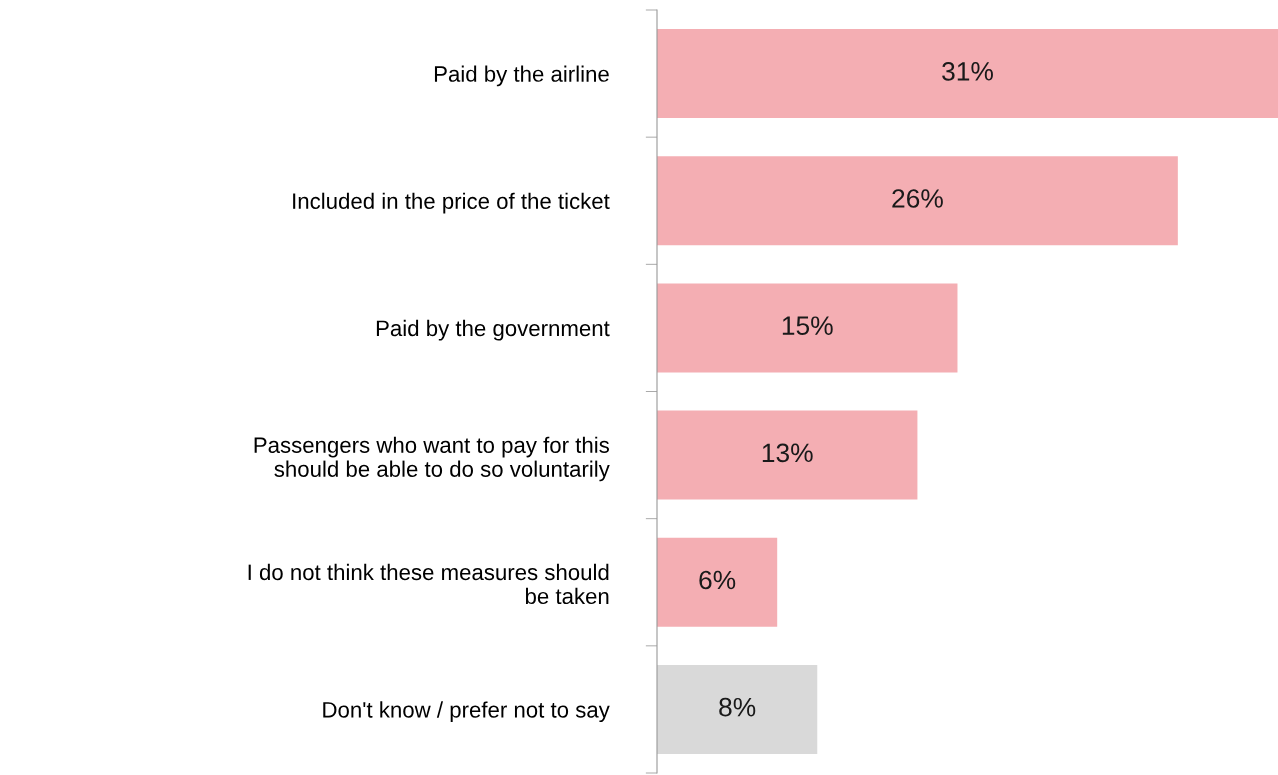  What do you see at coordinates (917, 198) in the screenshot?
I see `data-label: 26%` at bounding box center [917, 198].